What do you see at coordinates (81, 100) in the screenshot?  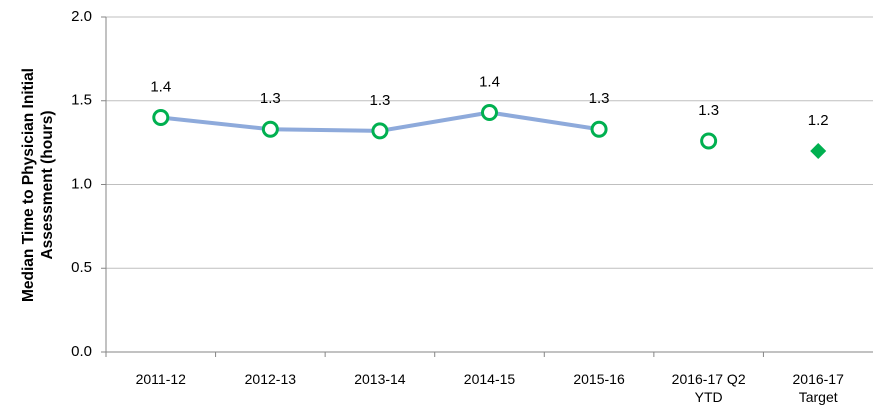 I see `y-tick-label: 1.5` at bounding box center [81, 100].